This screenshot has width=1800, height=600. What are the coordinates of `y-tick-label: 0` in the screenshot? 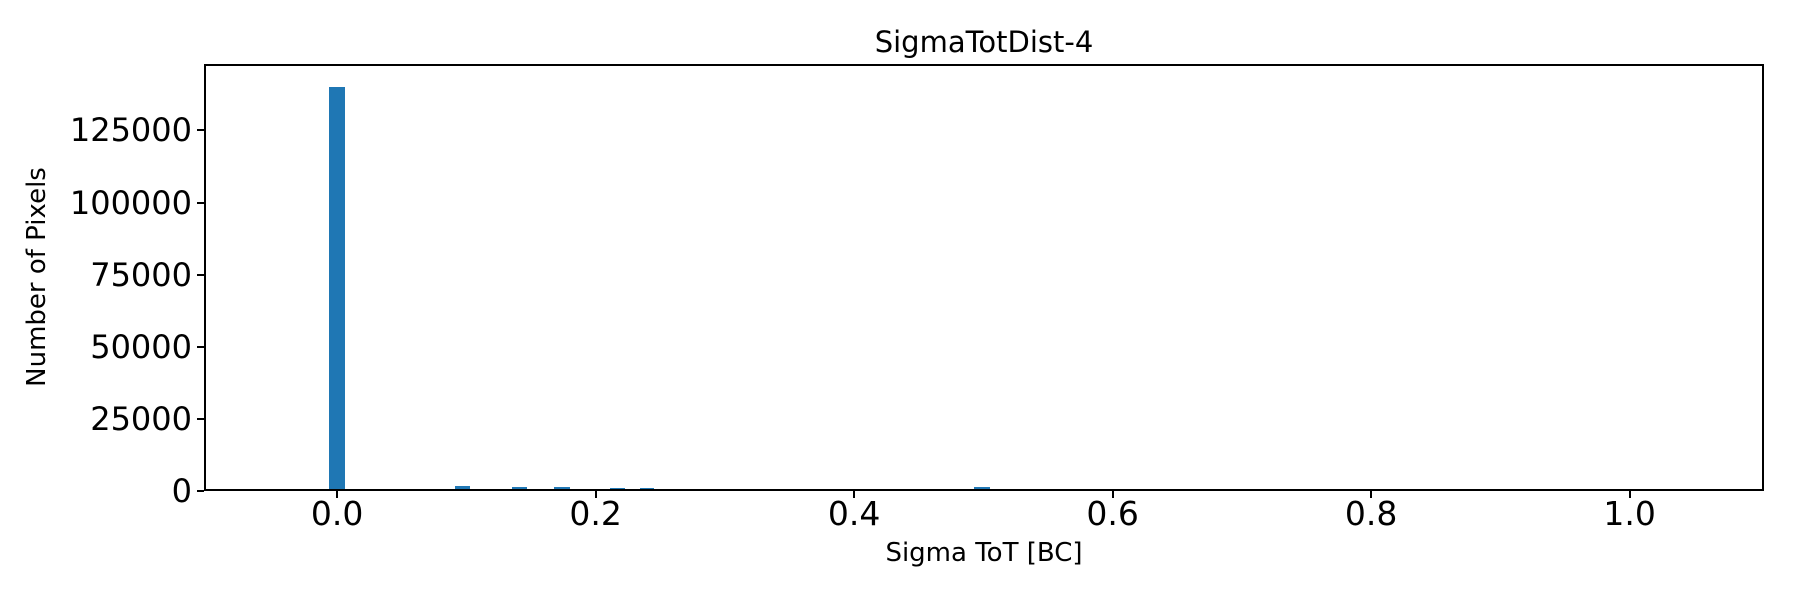 It's located at (181, 491).